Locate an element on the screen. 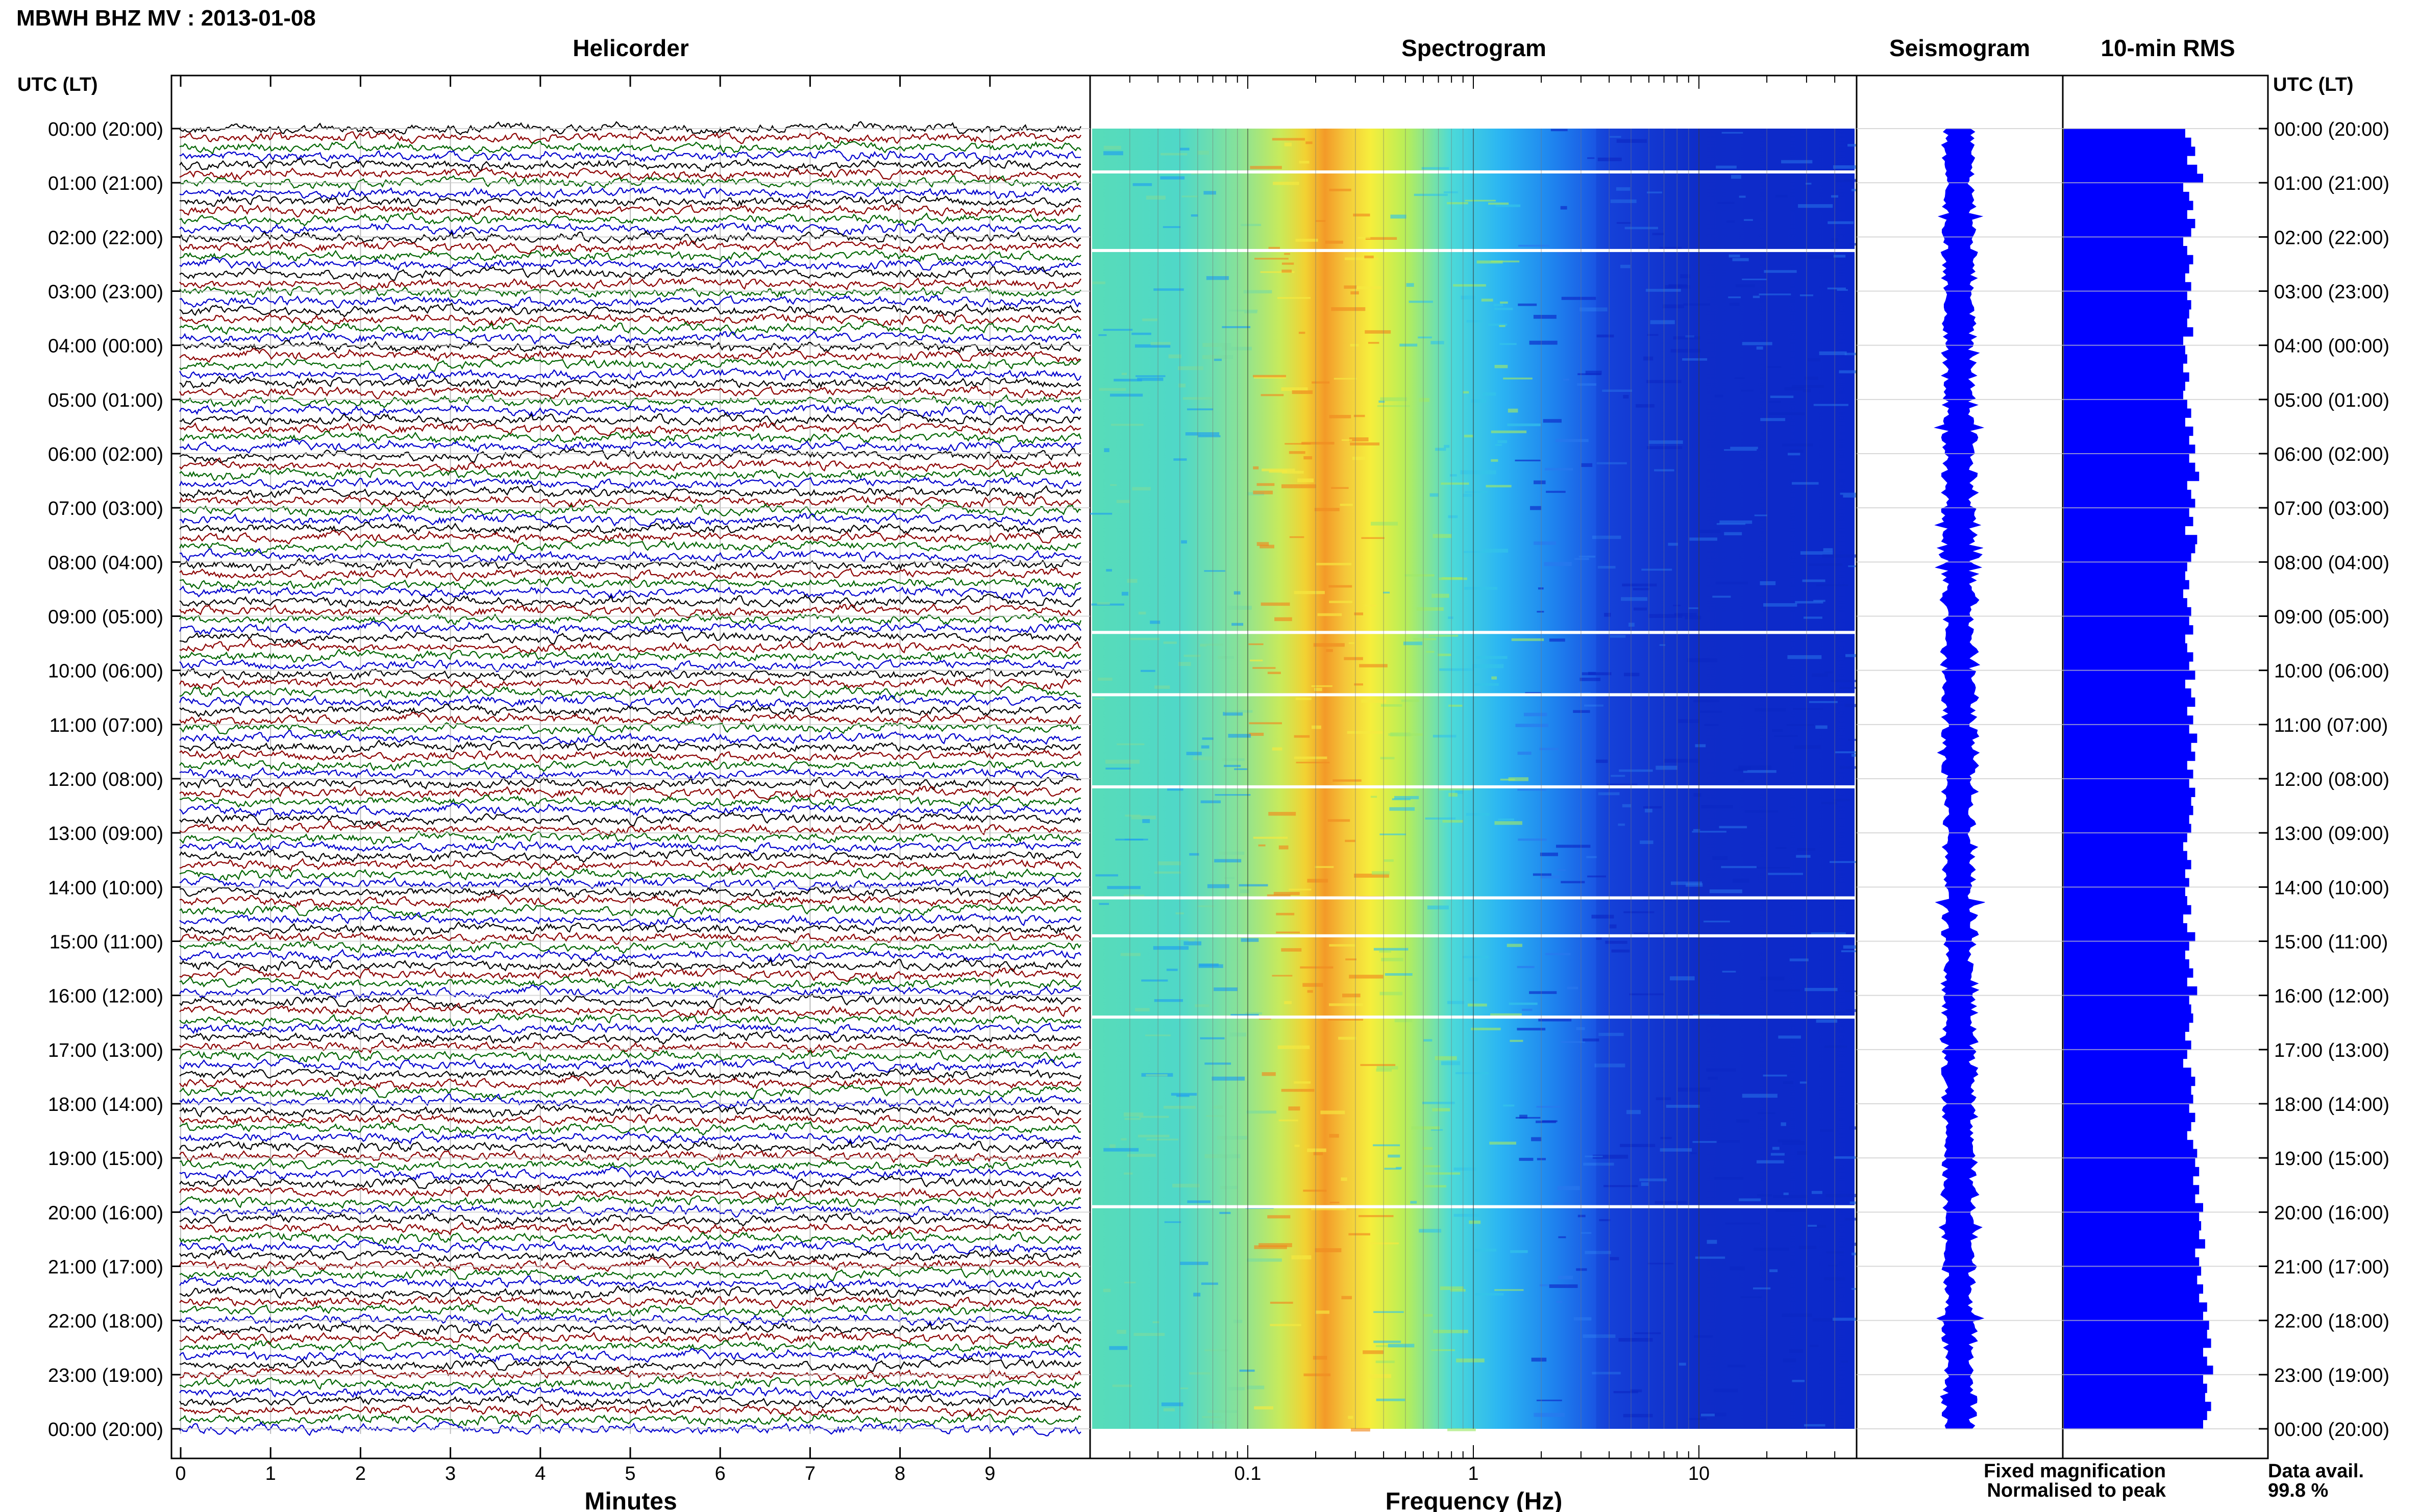  data-availability-label: Data avail. is located at coordinates (2316, 1471).